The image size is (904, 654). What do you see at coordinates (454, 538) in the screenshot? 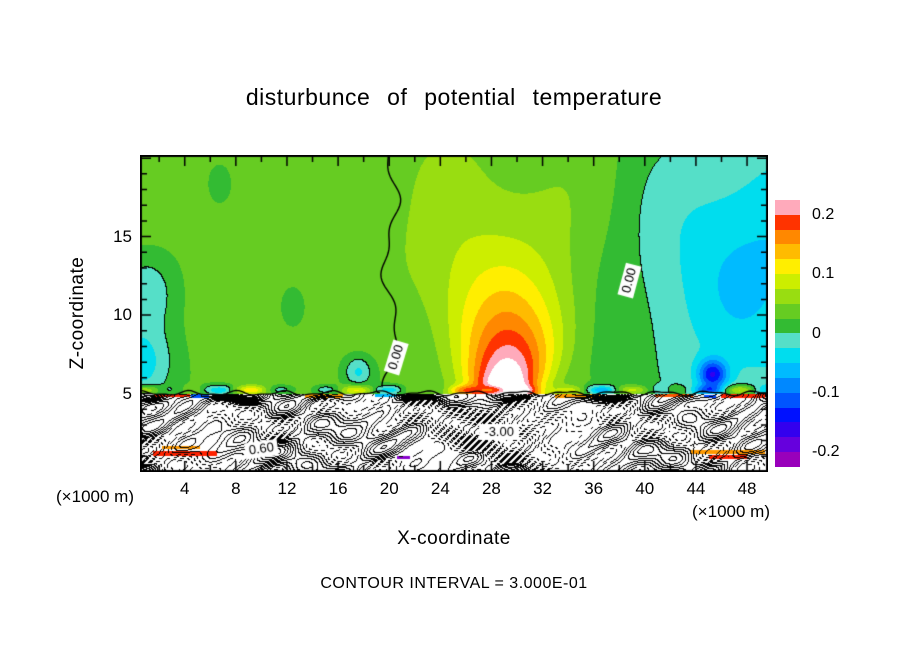
I see `x-axis-label: X-coordinate` at bounding box center [454, 538].